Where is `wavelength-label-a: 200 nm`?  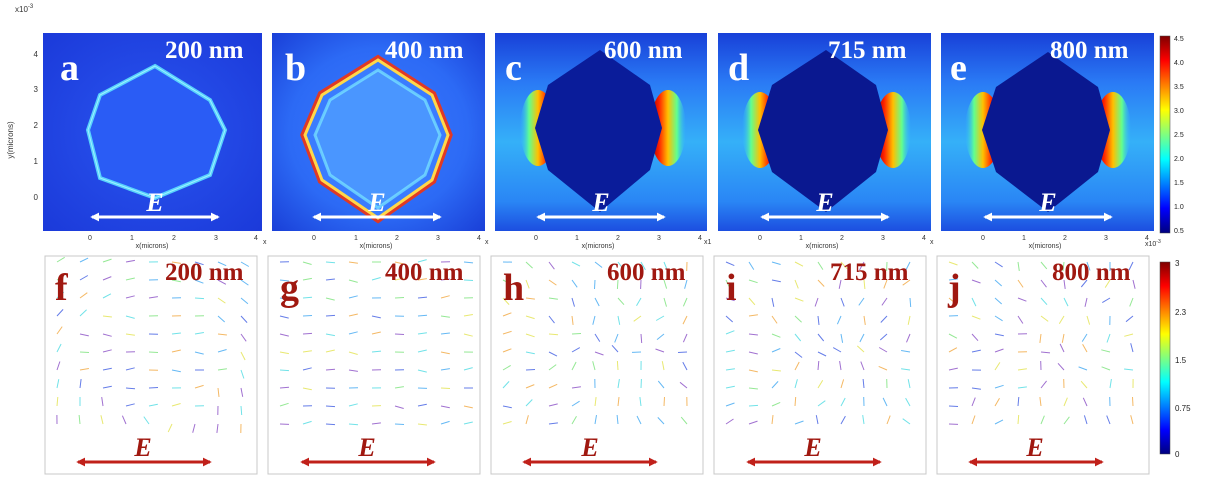
wavelength-label-a: 200 nm is located at coordinates (204, 50).